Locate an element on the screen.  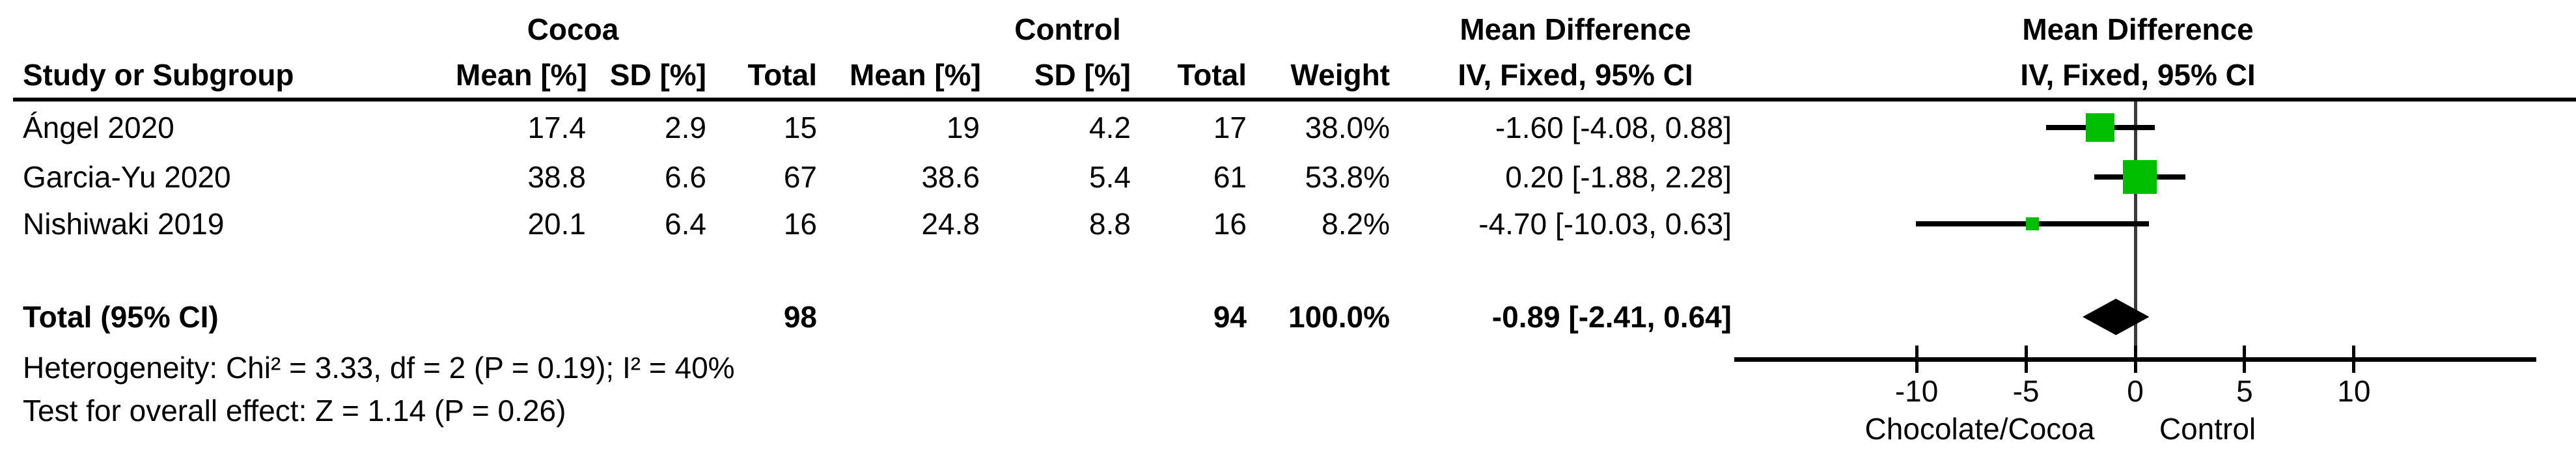
col-header-ci-plot: IV, Fixed, 95% CI is located at coordinates (2138, 75).